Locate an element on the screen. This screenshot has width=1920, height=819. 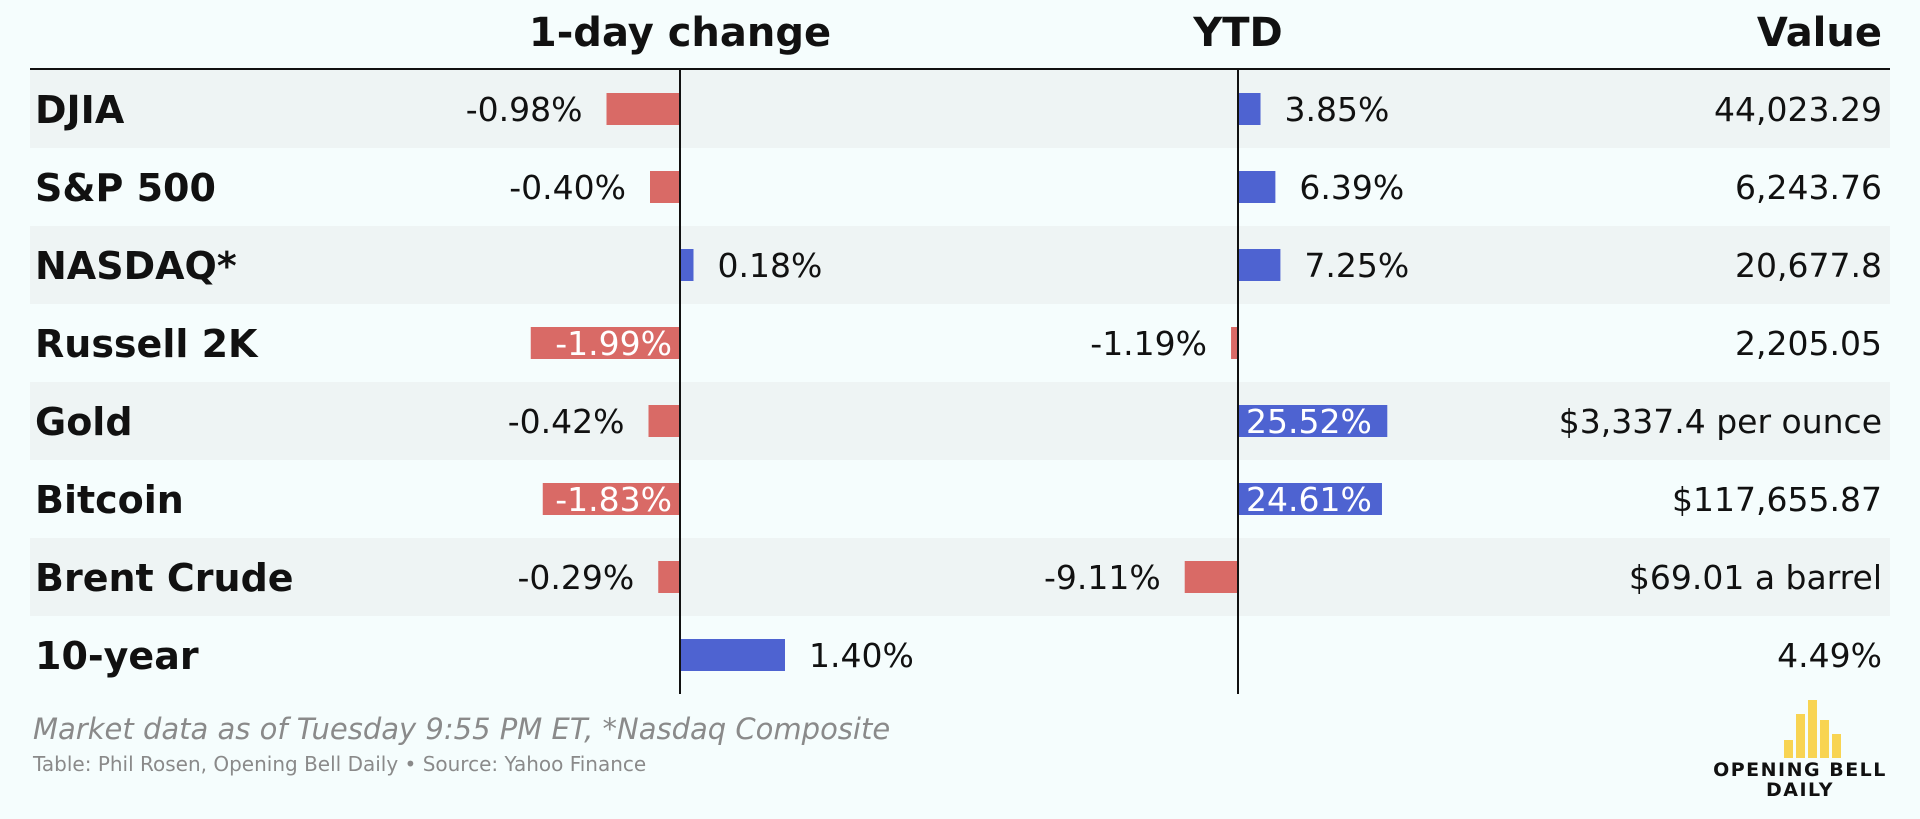
ytd-label: 7.25% is located at coordinates (1356, 265).